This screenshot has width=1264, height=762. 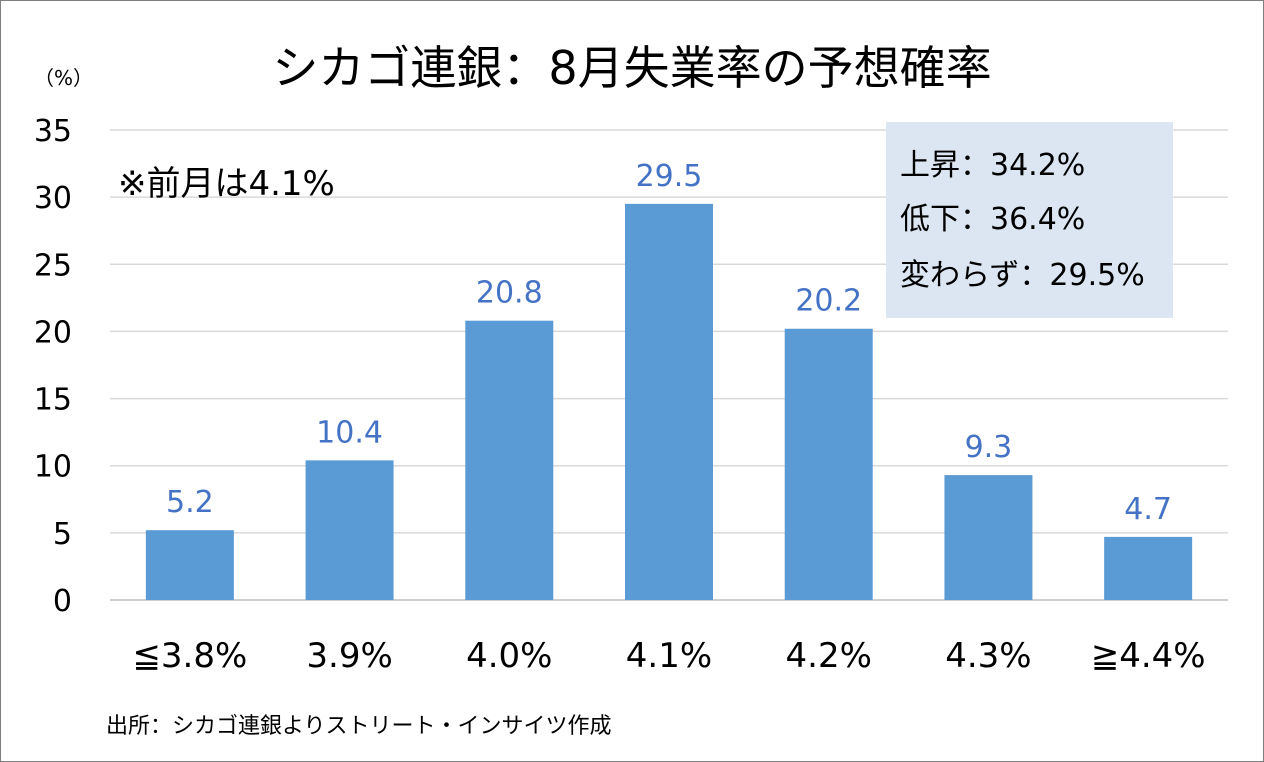 What do you see at coordinates (53, 131) in the screenshot?
I see `y-tick-label: 35` at bounding box center [53, 131].